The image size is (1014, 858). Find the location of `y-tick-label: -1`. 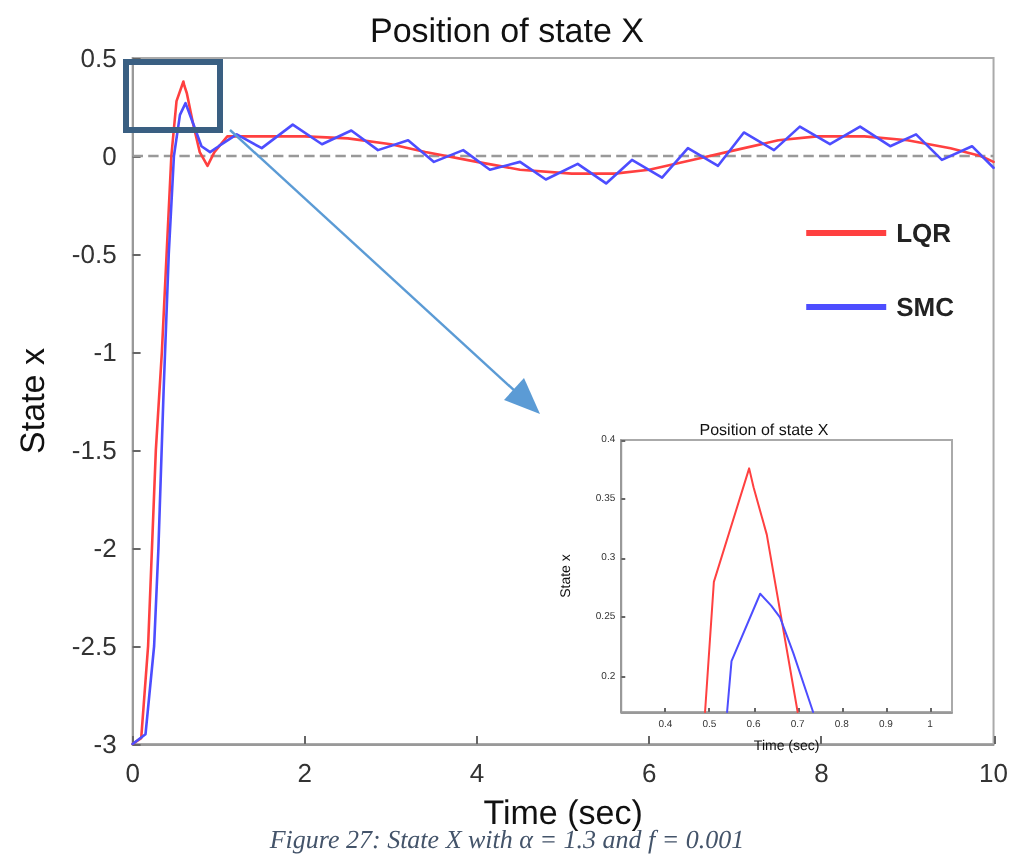

y-tick-label: -1 is located at coordinates (105, 352).